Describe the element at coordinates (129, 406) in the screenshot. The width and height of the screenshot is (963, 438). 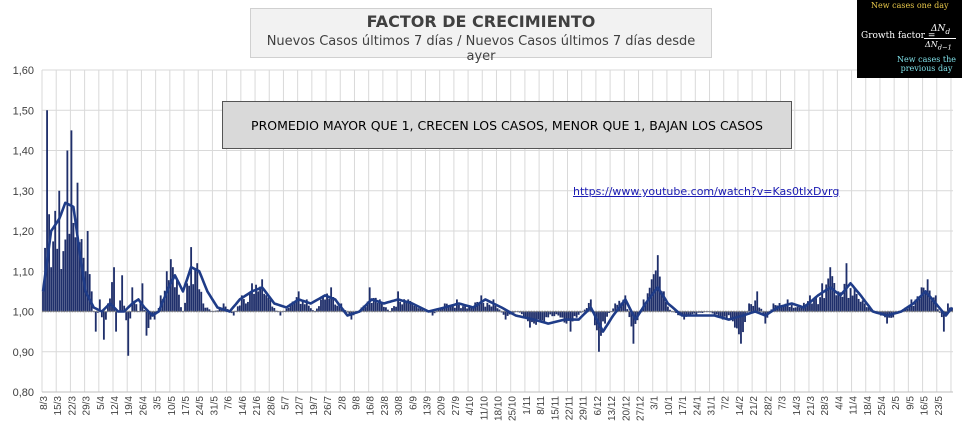
I see `x-tick-label: 19/4` at that location.